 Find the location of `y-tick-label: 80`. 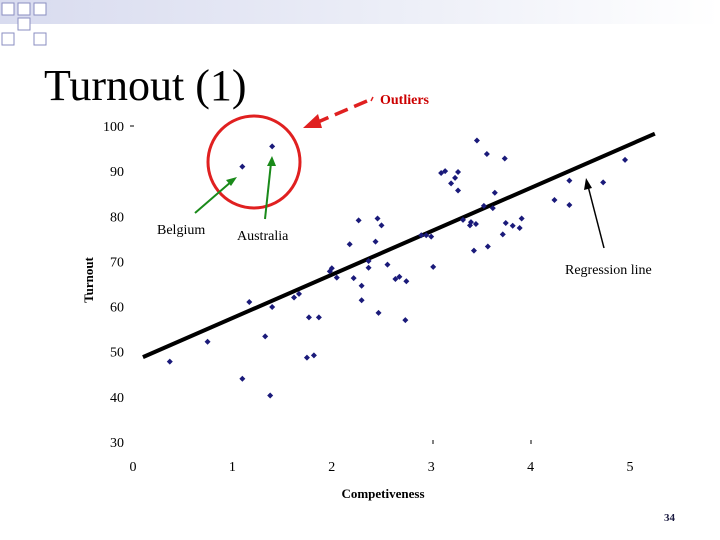

y-tick-label: 80 is located at coordinates (117, 217).